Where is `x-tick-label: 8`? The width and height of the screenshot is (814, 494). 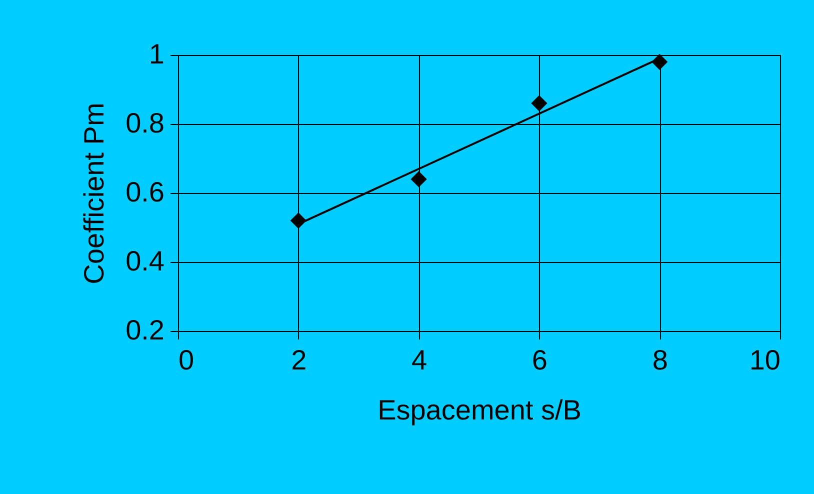 x-tick-label: 8 is located at coordinates (660, 360).